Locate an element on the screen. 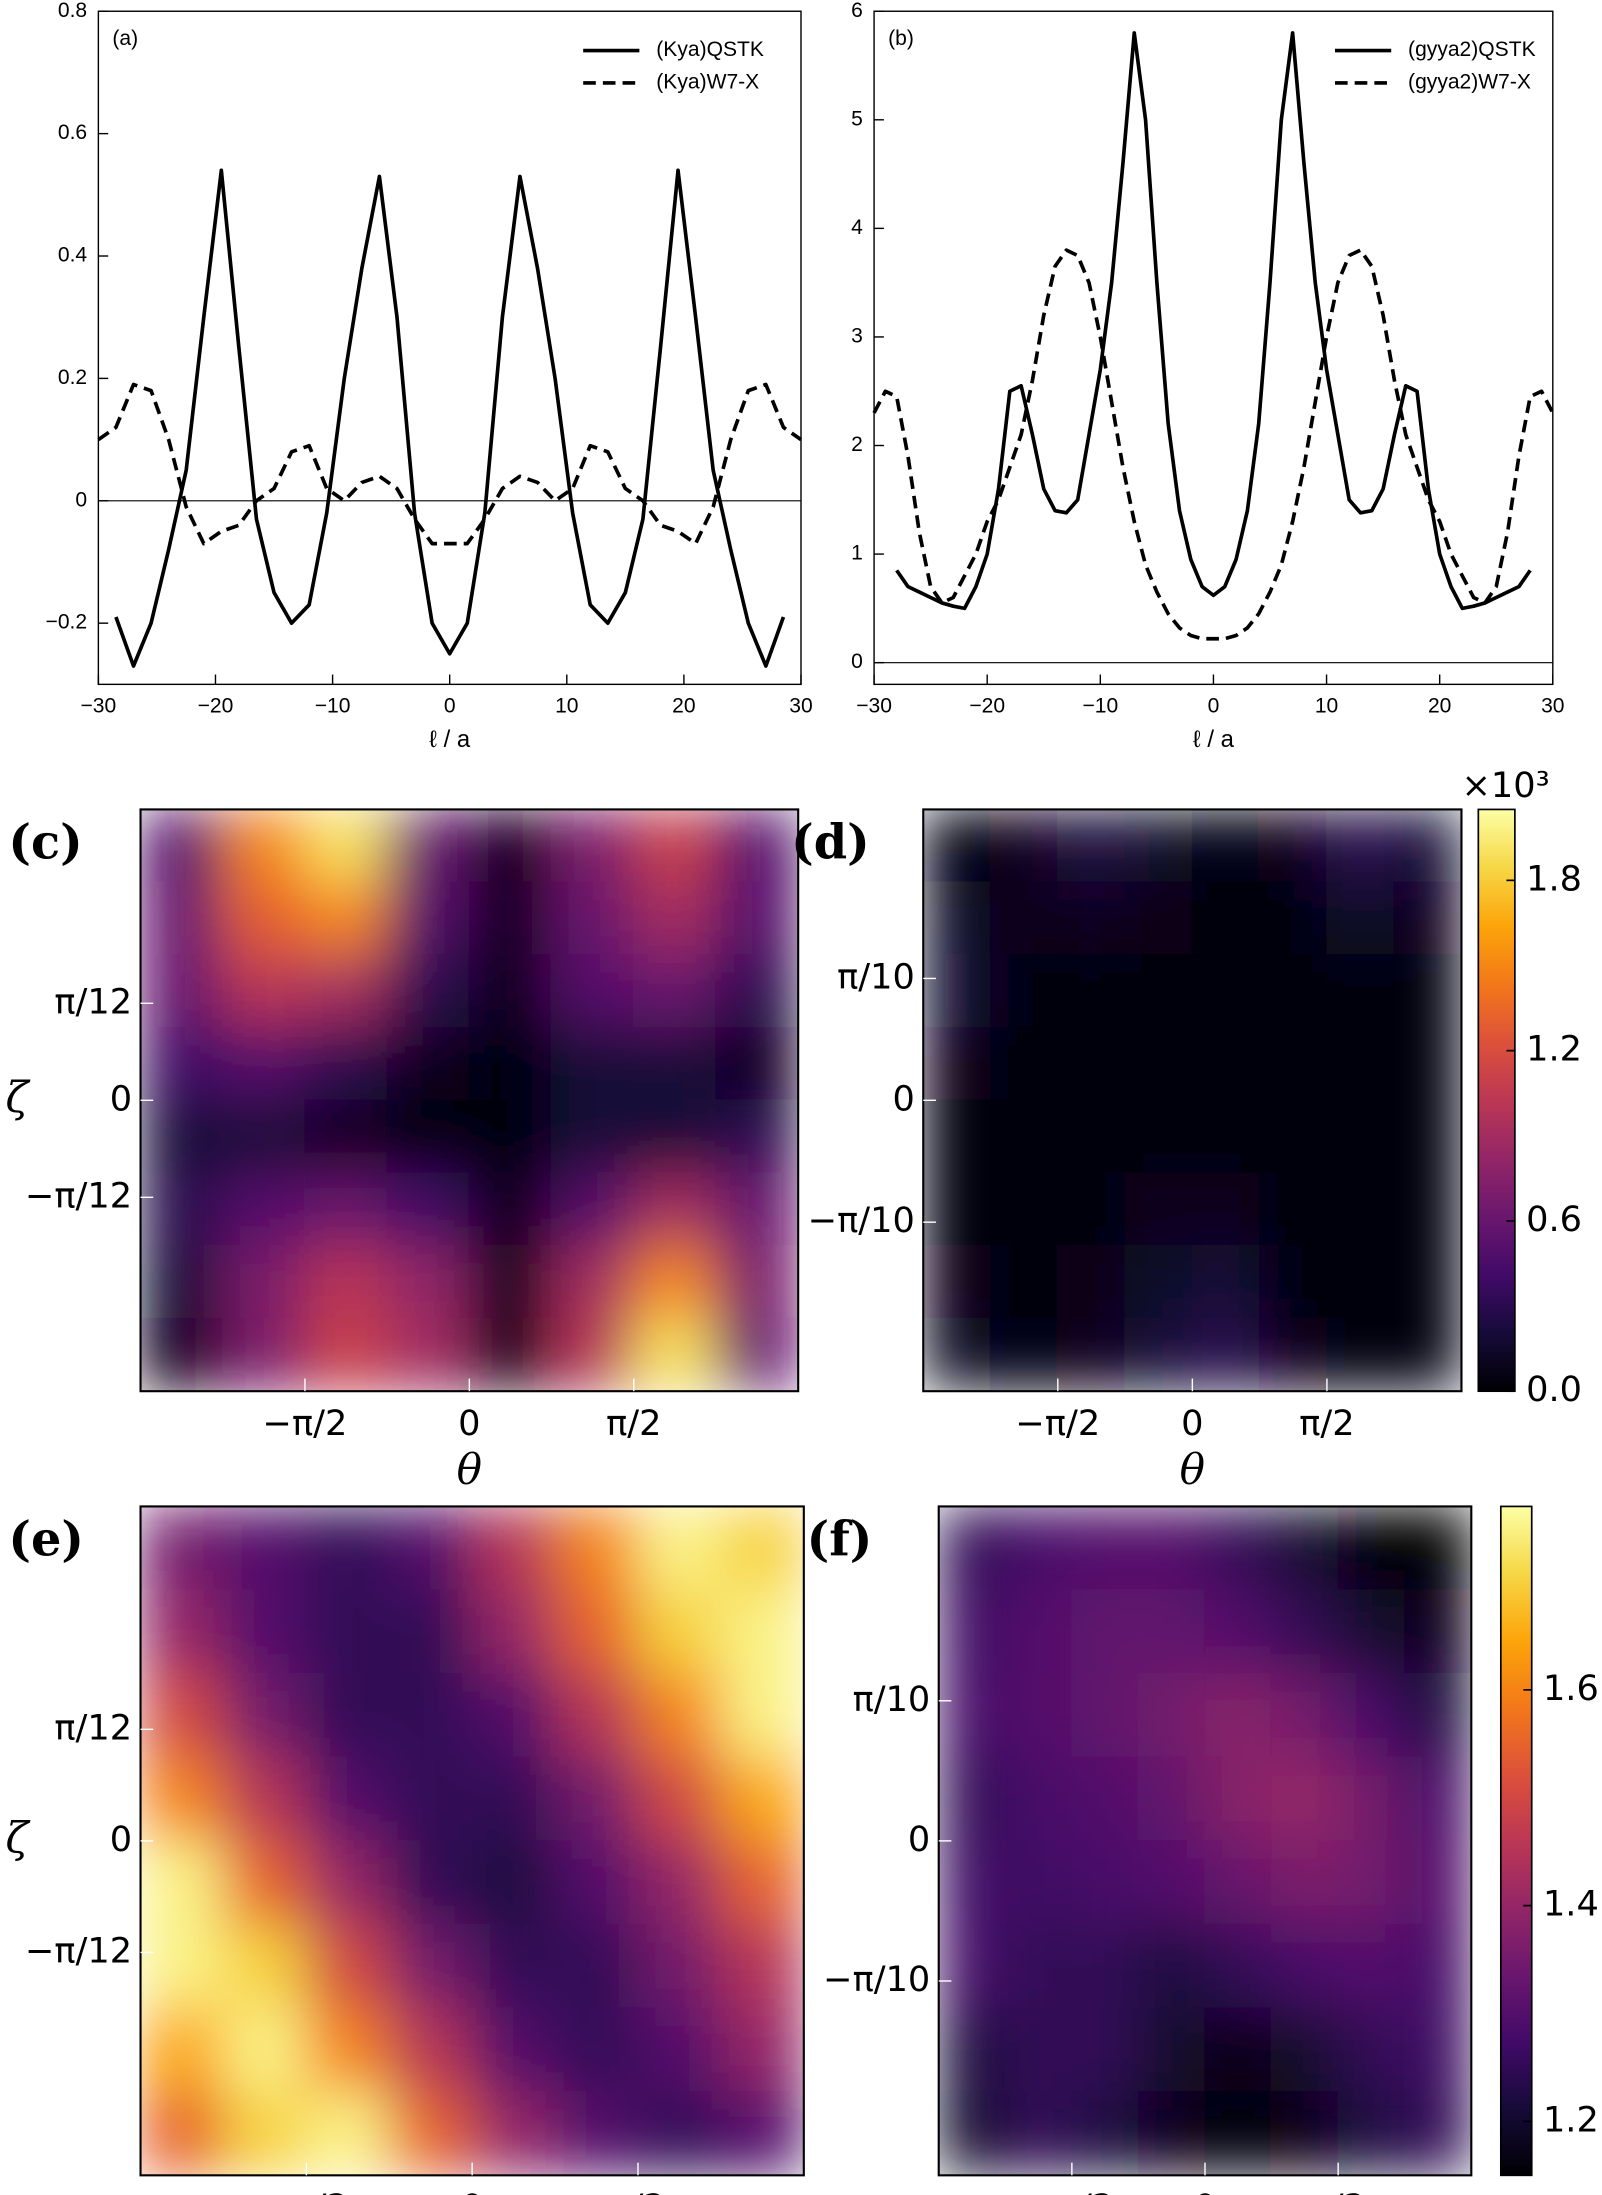 This screenshot has height=2195, width=1602. x-tick-label: −20 is located at coordinates (216, 705).